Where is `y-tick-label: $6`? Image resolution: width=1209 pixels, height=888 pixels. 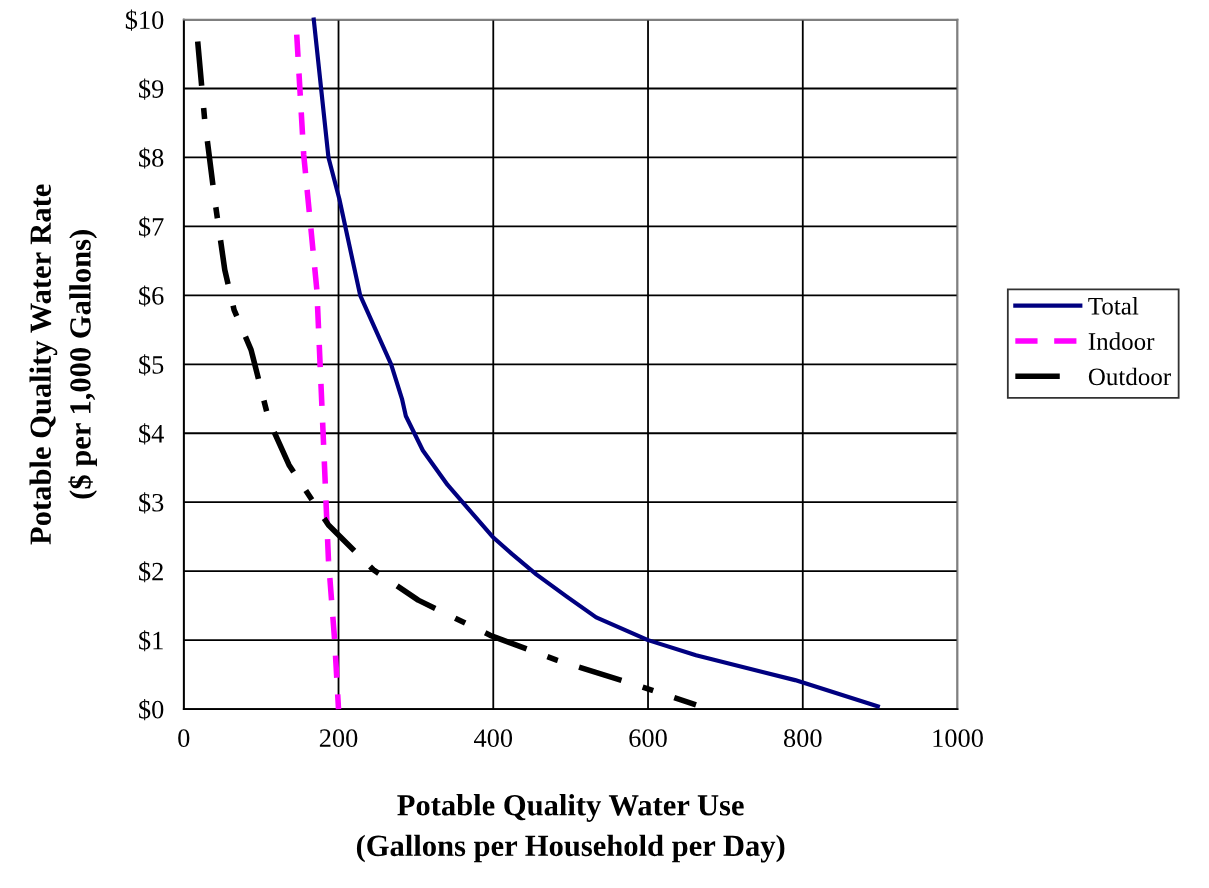 y-tick-label: $6 is located at coordinates (151, 296).